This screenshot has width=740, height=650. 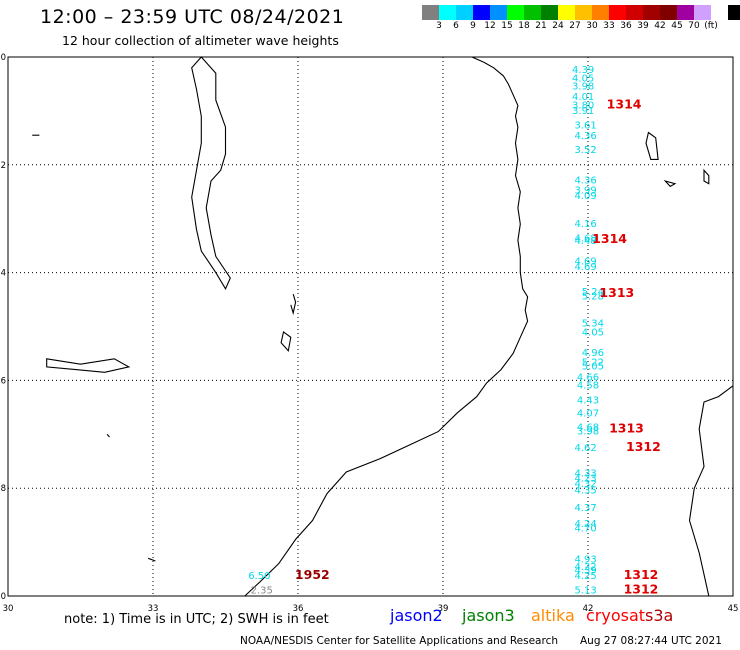 What do you see at coordinates (616, 615) in the screenshot?
I see `satellite-legend-item: cryosat` at bounding box center [616, 615].